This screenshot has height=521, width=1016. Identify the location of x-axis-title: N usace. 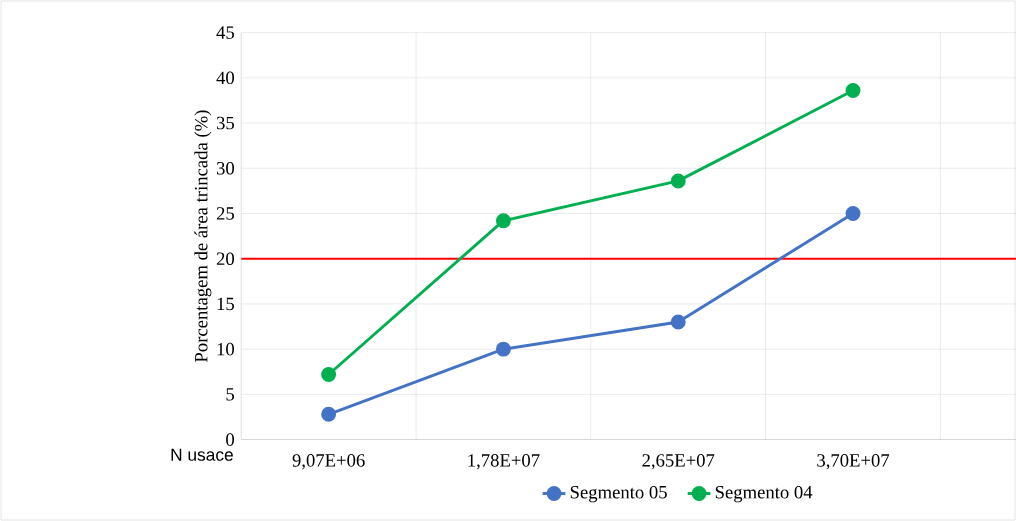
(202, 454).